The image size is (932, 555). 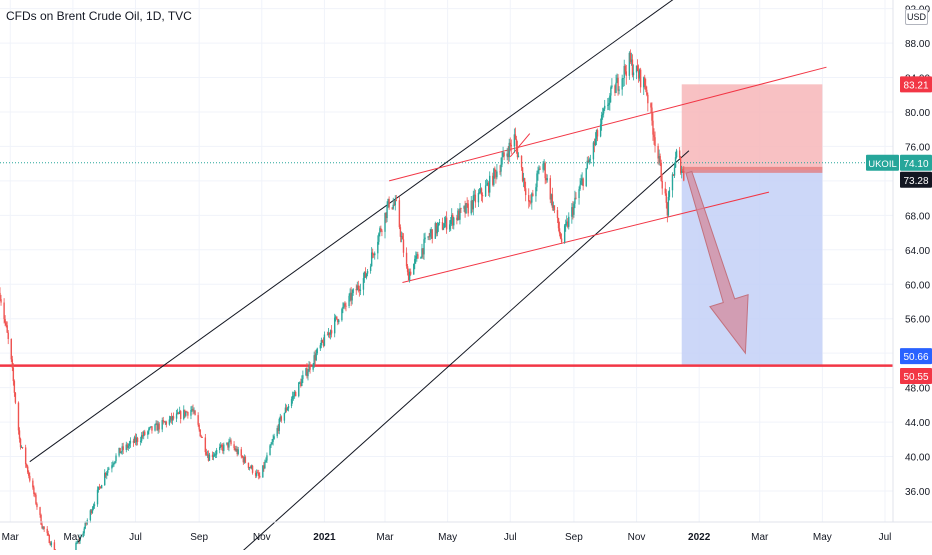 What do you see at coordinates (899, 230) in the screenshot?
I see `price-labels: 83.21 74.10 73.28 50.66 50.55 UKOIL` at bounding box center [899, 230].